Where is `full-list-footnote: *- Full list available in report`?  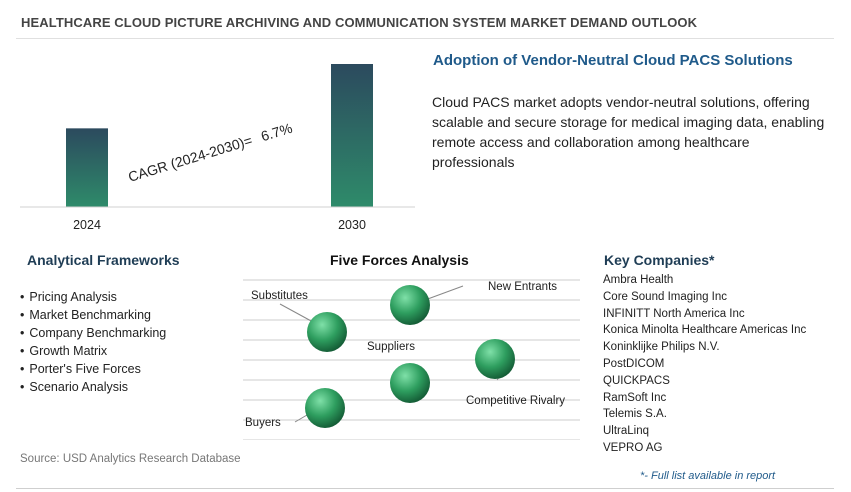
full-list-footnote: *- Full list available in report is located at coordinates (708, 476).